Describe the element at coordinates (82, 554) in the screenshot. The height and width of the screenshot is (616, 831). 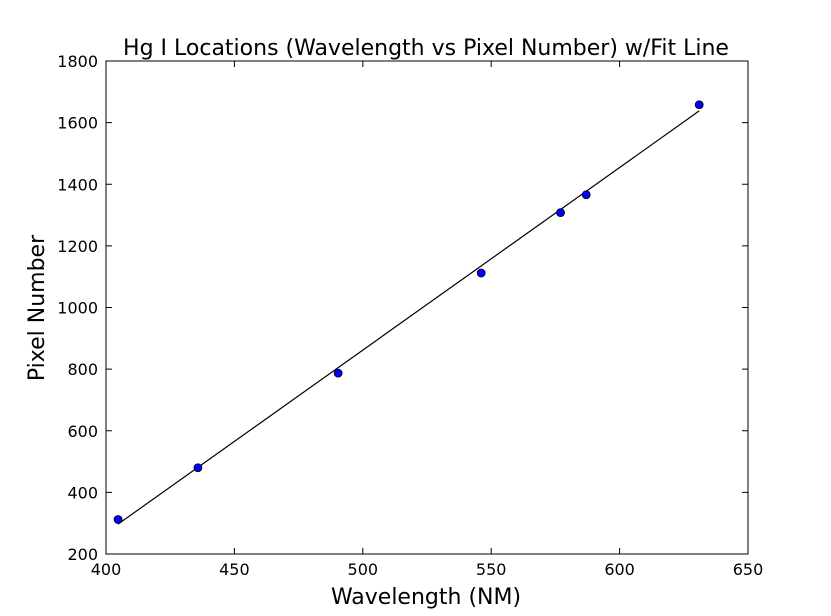
I see `y-tick-label: 200` at that location.